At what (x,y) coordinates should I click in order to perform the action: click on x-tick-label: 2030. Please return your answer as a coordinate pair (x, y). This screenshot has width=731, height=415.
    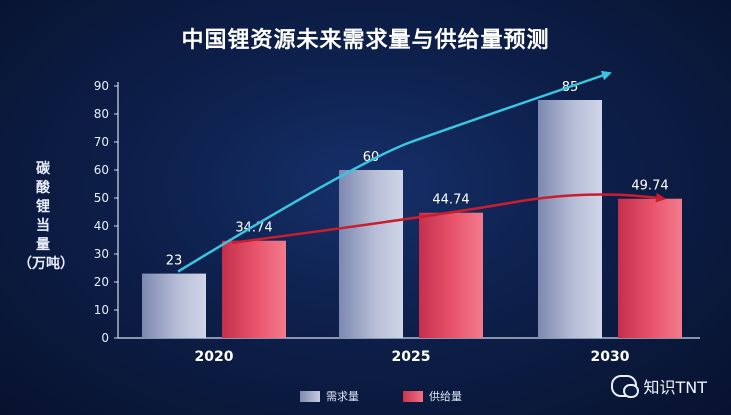
    Looking at the image, I should click on (610, 357).